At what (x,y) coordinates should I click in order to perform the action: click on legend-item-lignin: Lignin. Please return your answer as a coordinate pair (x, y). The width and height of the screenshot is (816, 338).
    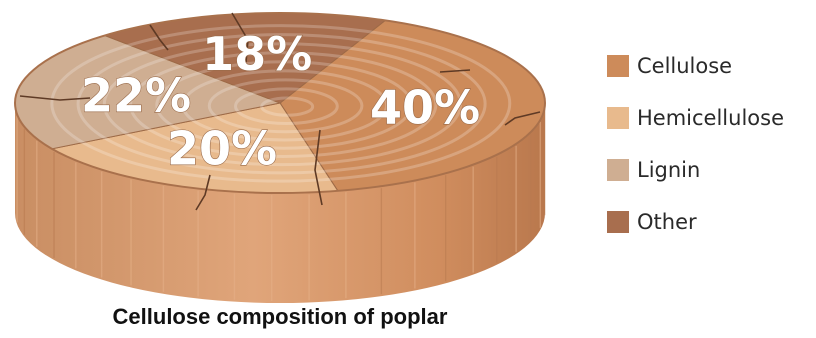
    Looking at the image, I should click on (695, 170).